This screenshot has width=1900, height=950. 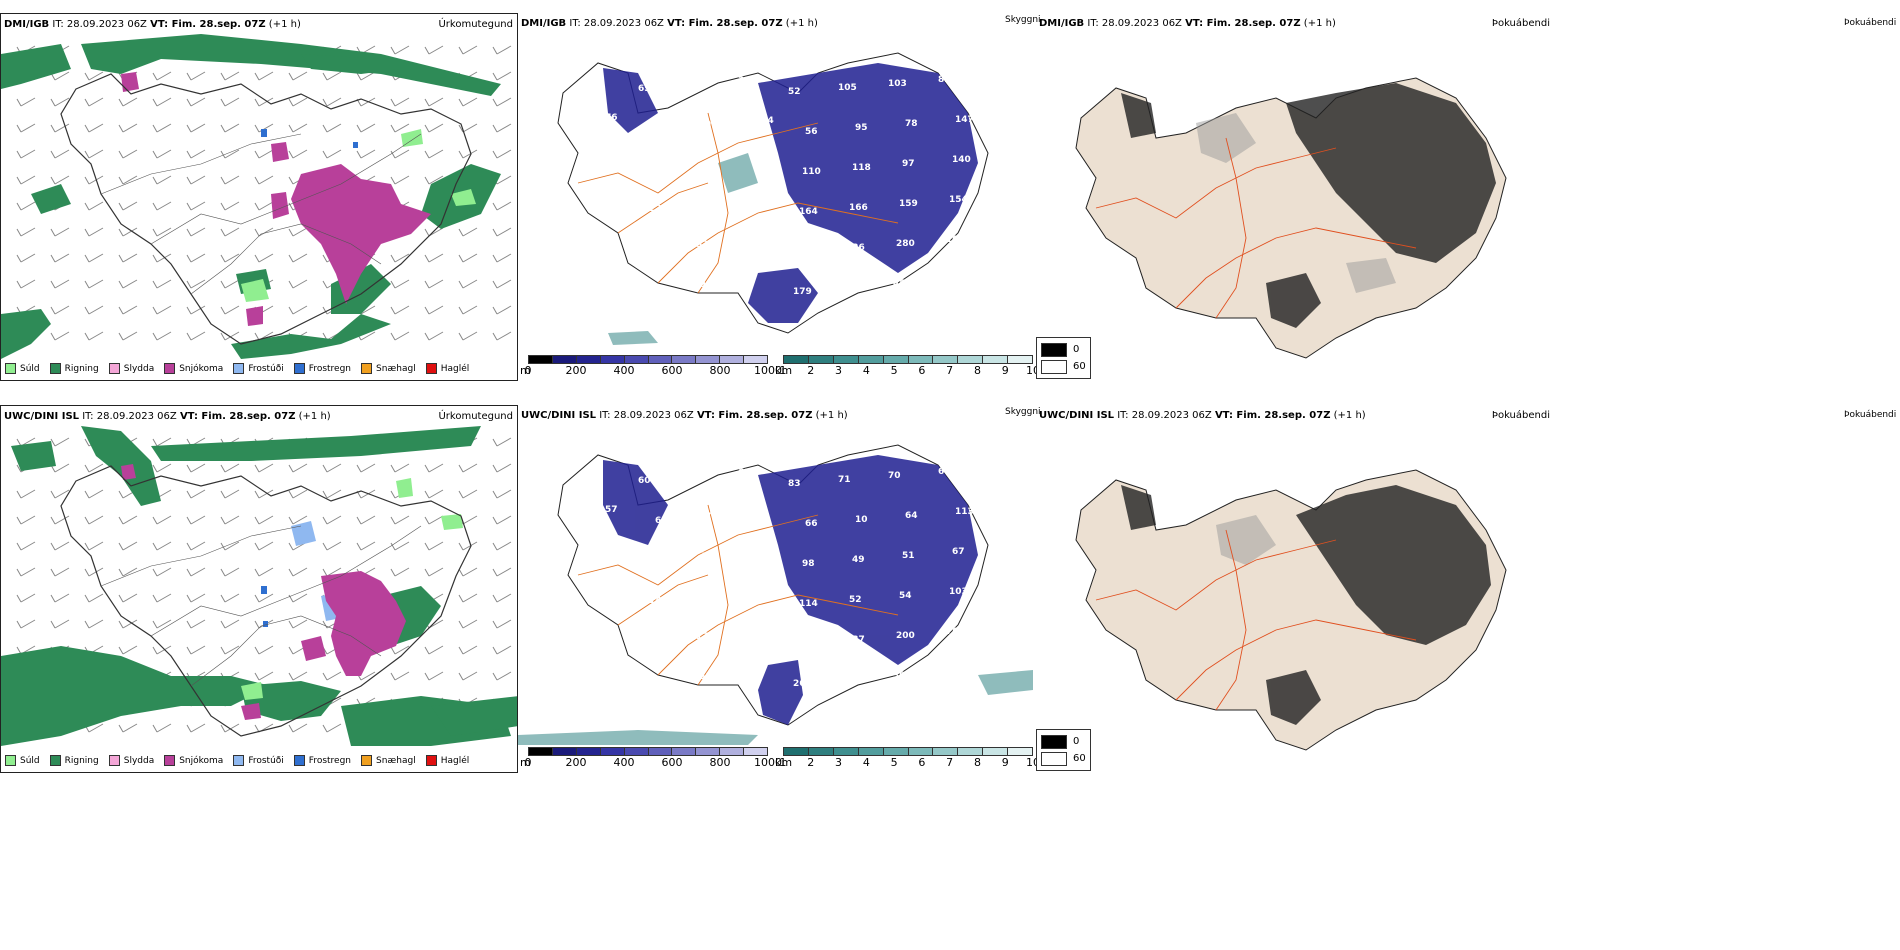 What do you see at coordinates (358, 215) in the screenshot?
I see `drizzle-areas` at bounding box center [358, 215].